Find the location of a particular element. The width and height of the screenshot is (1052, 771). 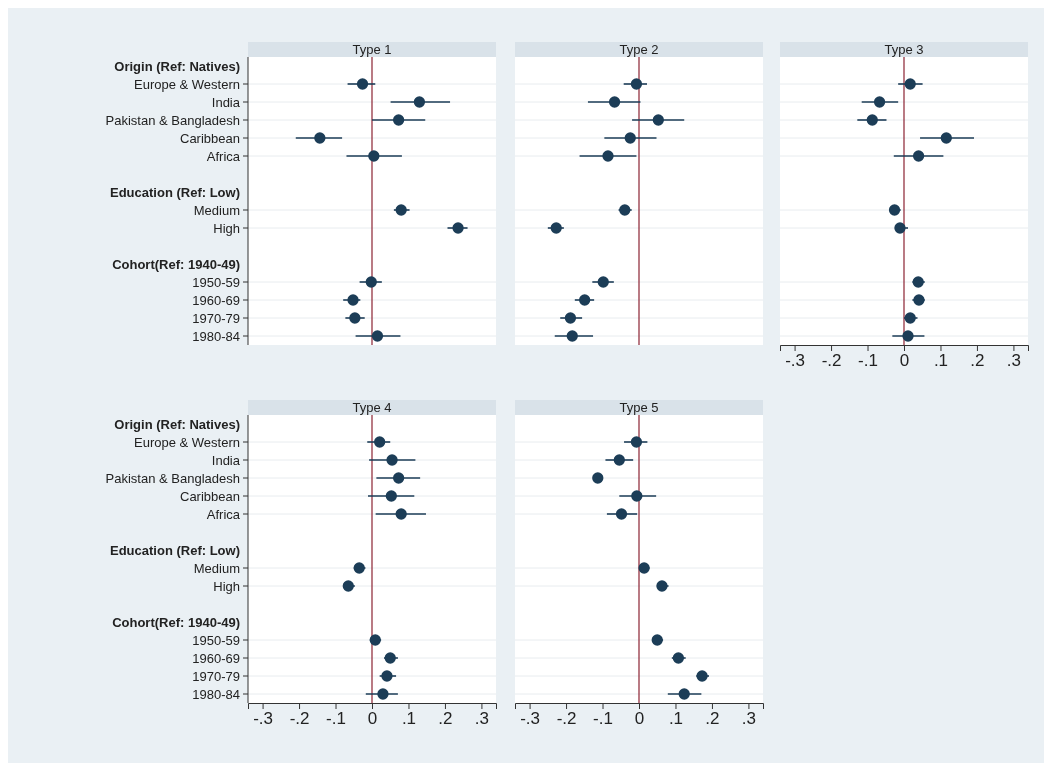

chart-title: Type 3 is located at coordinates (904, 49).